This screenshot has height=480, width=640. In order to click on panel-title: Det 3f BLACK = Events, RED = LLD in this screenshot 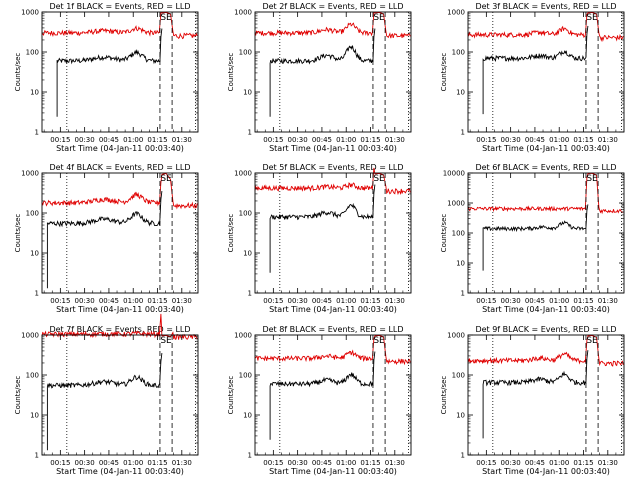, I will do `click(545, 6)`.